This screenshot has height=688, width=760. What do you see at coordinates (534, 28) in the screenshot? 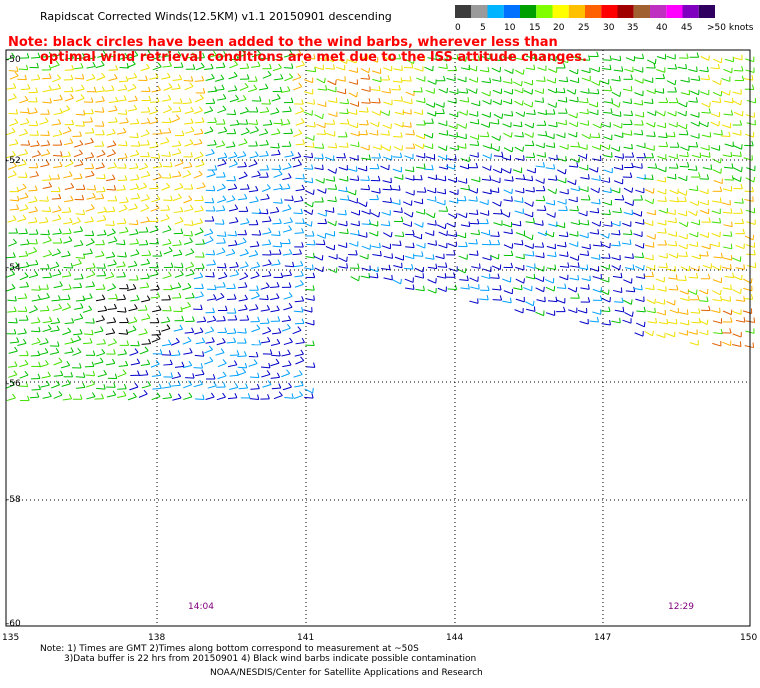
I see `legend-label: 15` at bounding box center [534, 28].